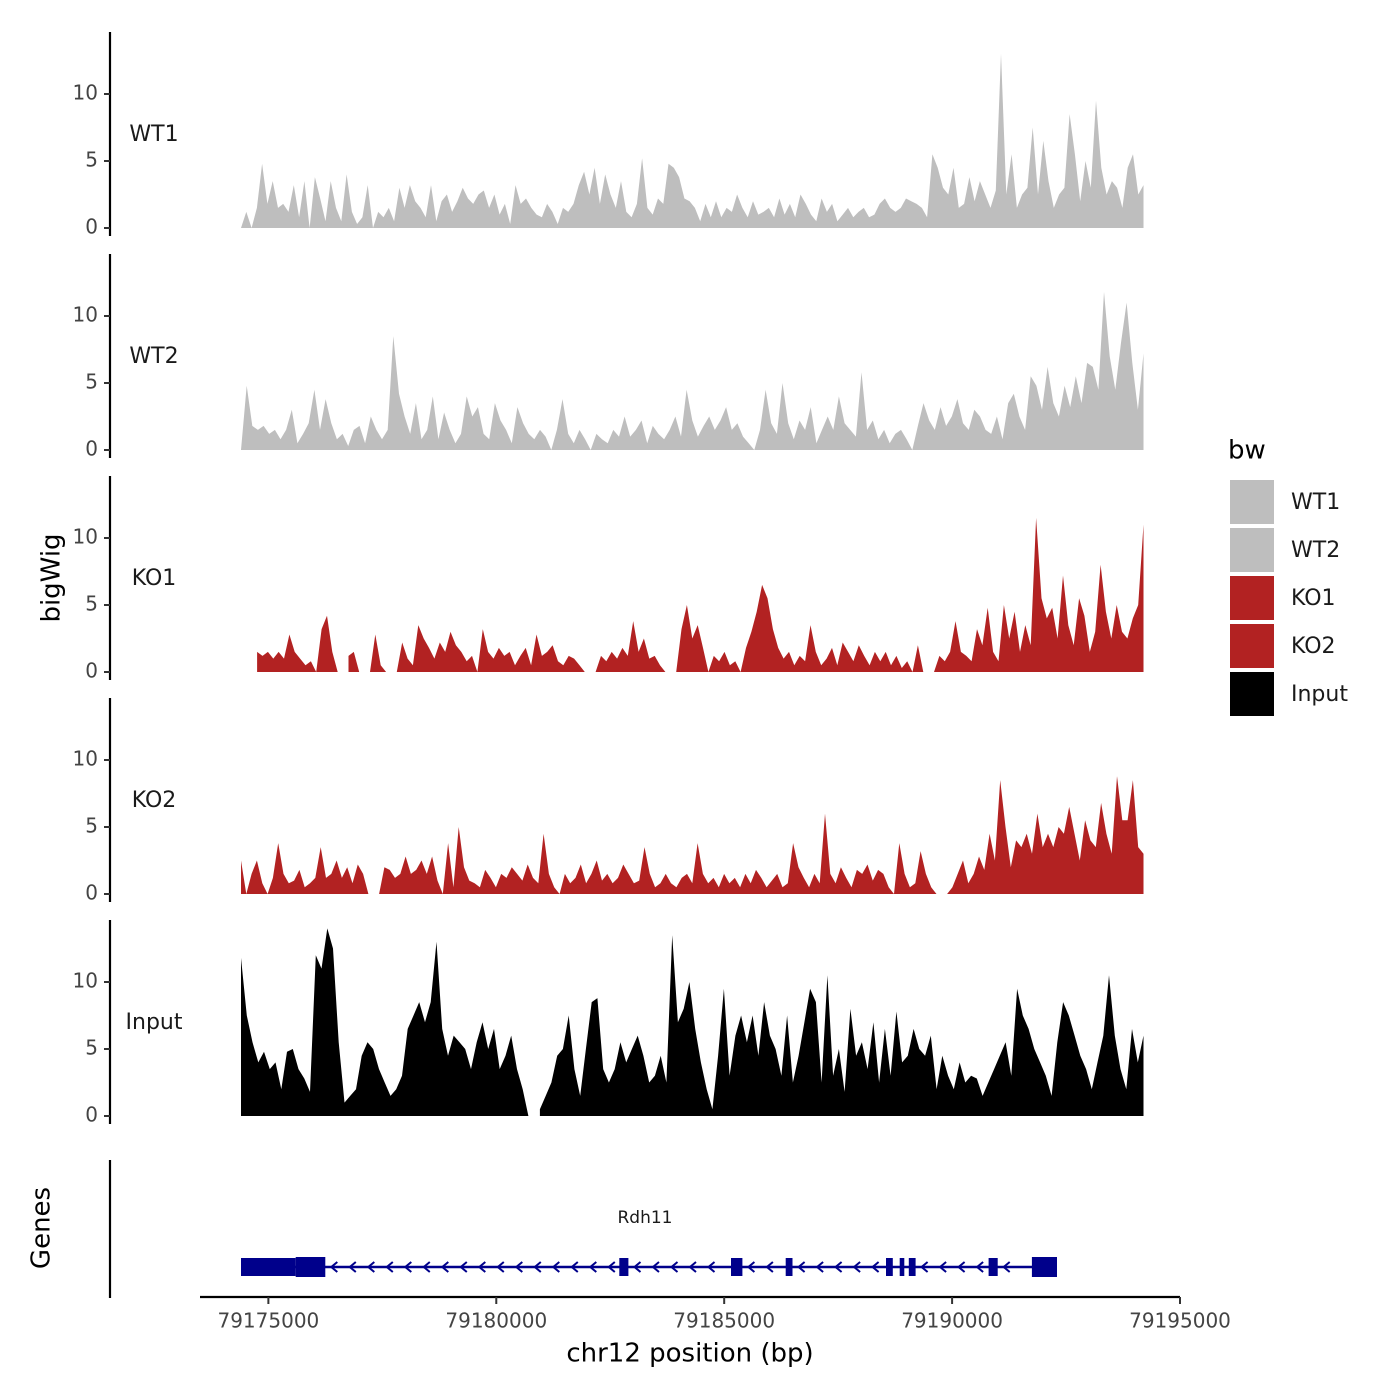 The image size is (1400, 1400). What do you see at coordinates (1252, 502) in the screenshot?
I see `legend-swatch-wt1` at bounding box center [1252, 502].